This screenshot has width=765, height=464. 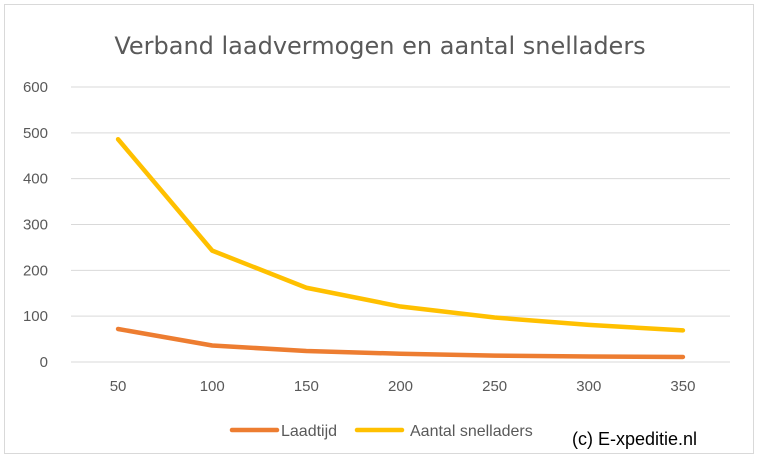 I want to click on y-tick-label: 100, so click(x=35, y=316).